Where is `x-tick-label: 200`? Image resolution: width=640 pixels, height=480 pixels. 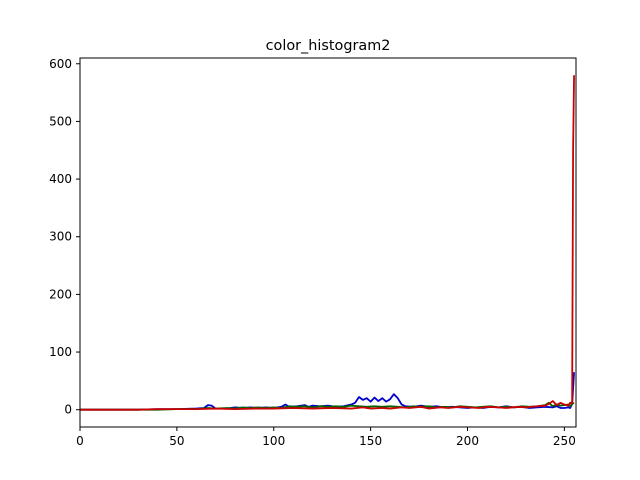
x-tick-label: 200 is located at coordinates (467, 441).